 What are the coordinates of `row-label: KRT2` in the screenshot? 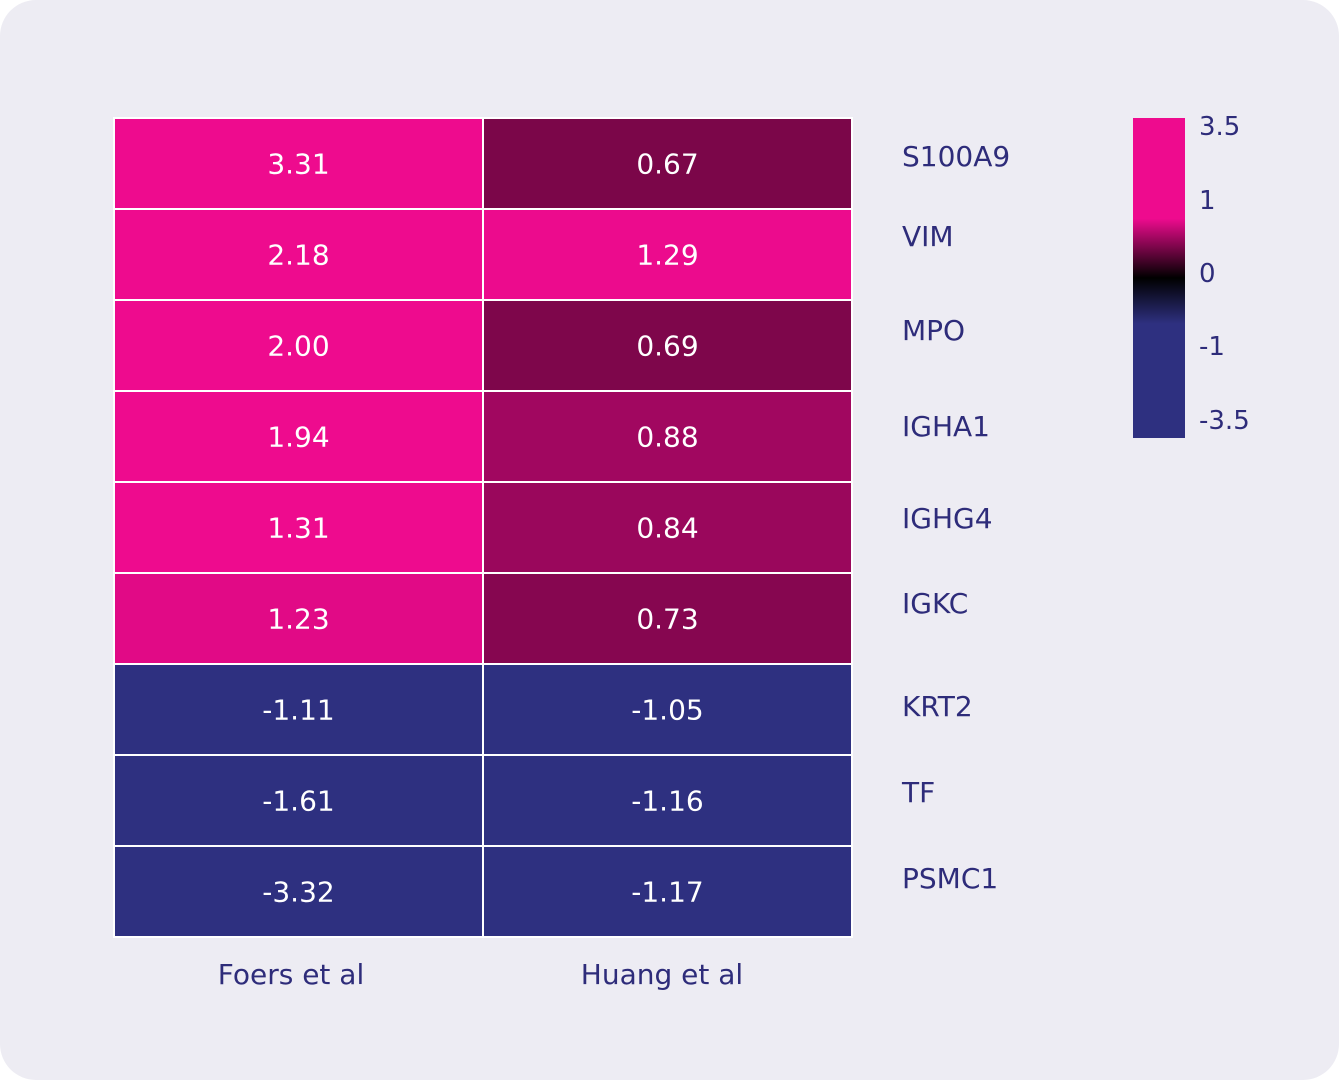 It's located at (937, 706).